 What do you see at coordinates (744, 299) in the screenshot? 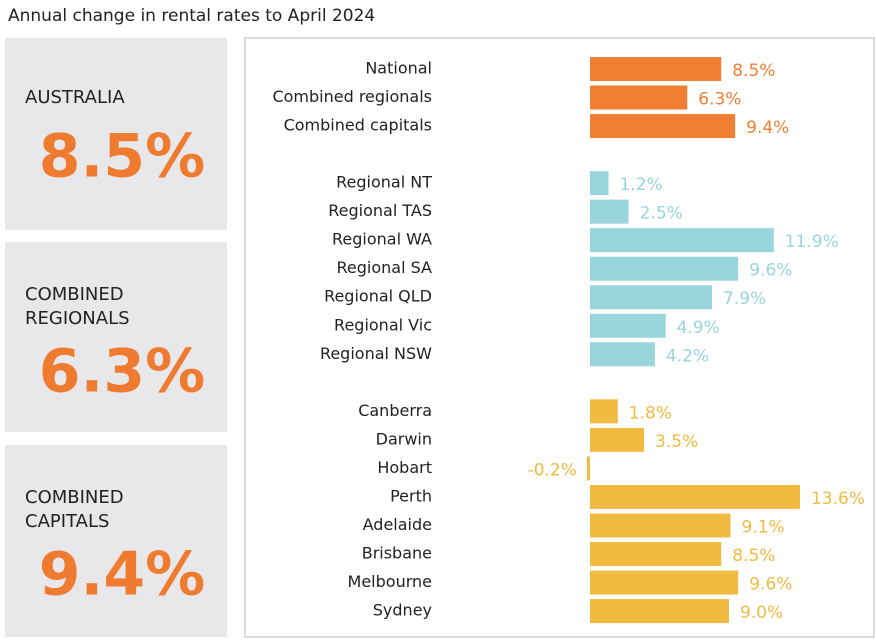
I see `value-label: 7.9%` at bounding box center [744, 299].